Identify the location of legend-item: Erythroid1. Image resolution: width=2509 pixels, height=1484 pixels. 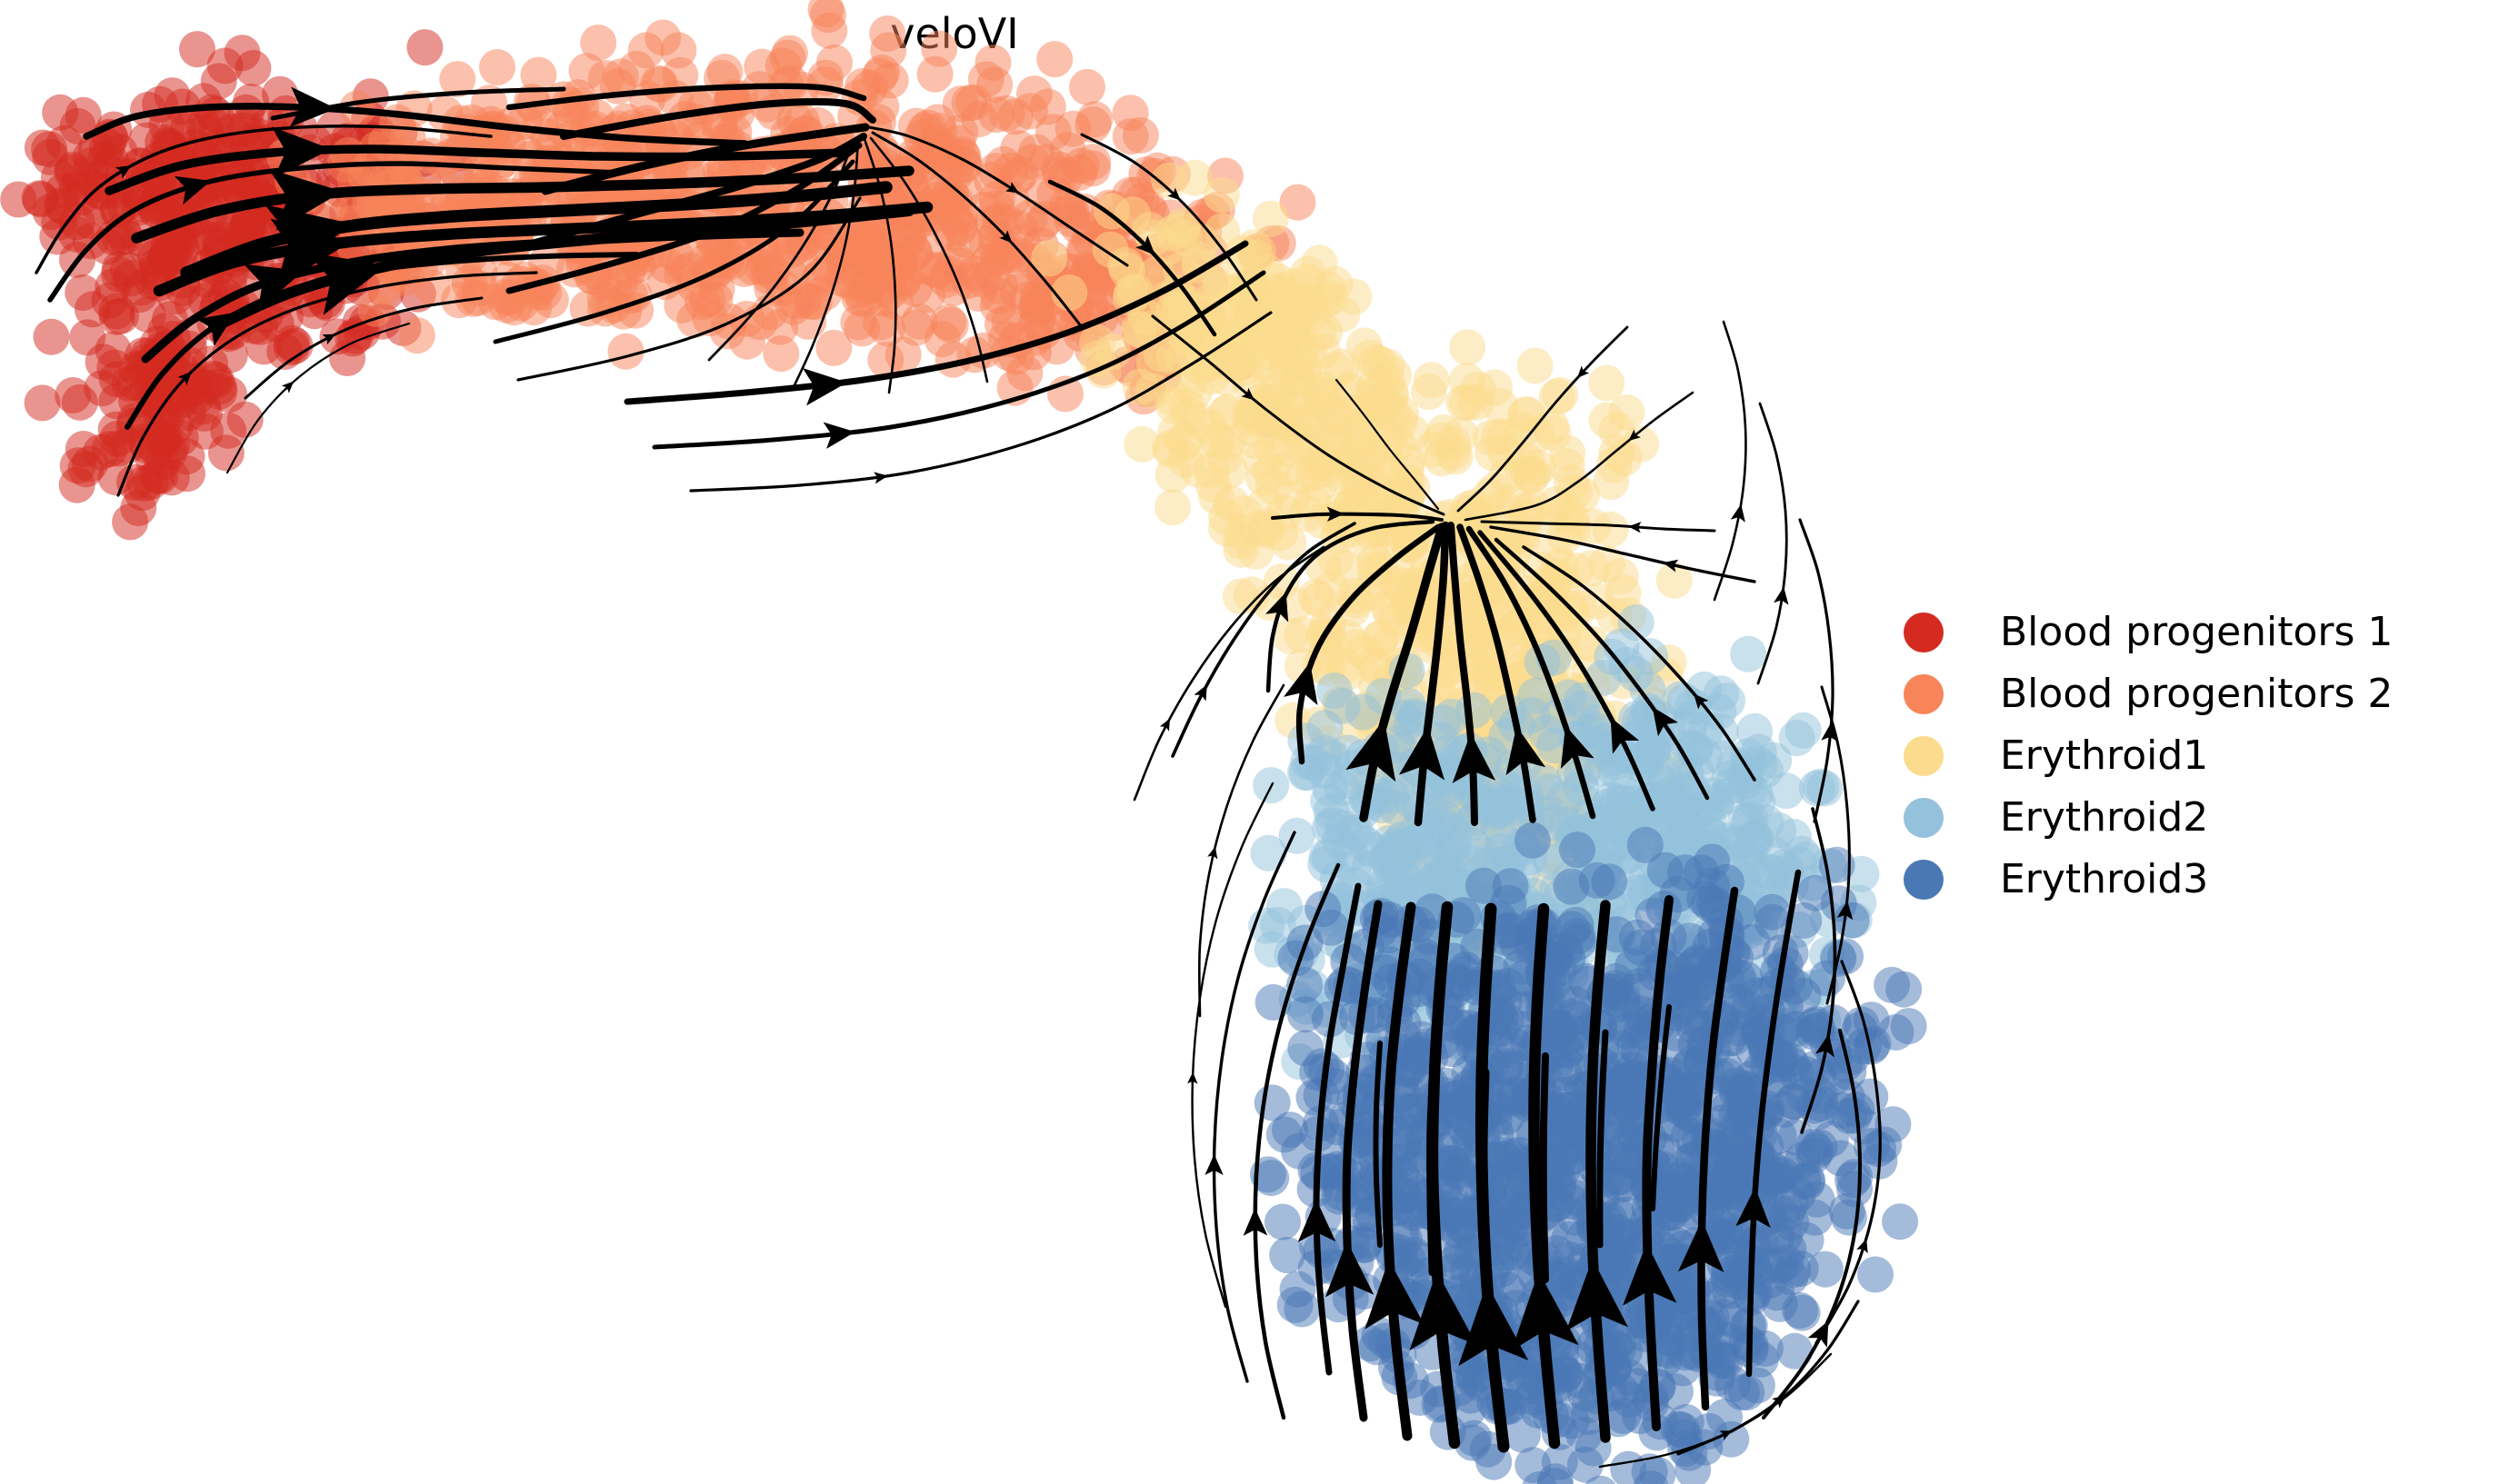
(2172, 756).